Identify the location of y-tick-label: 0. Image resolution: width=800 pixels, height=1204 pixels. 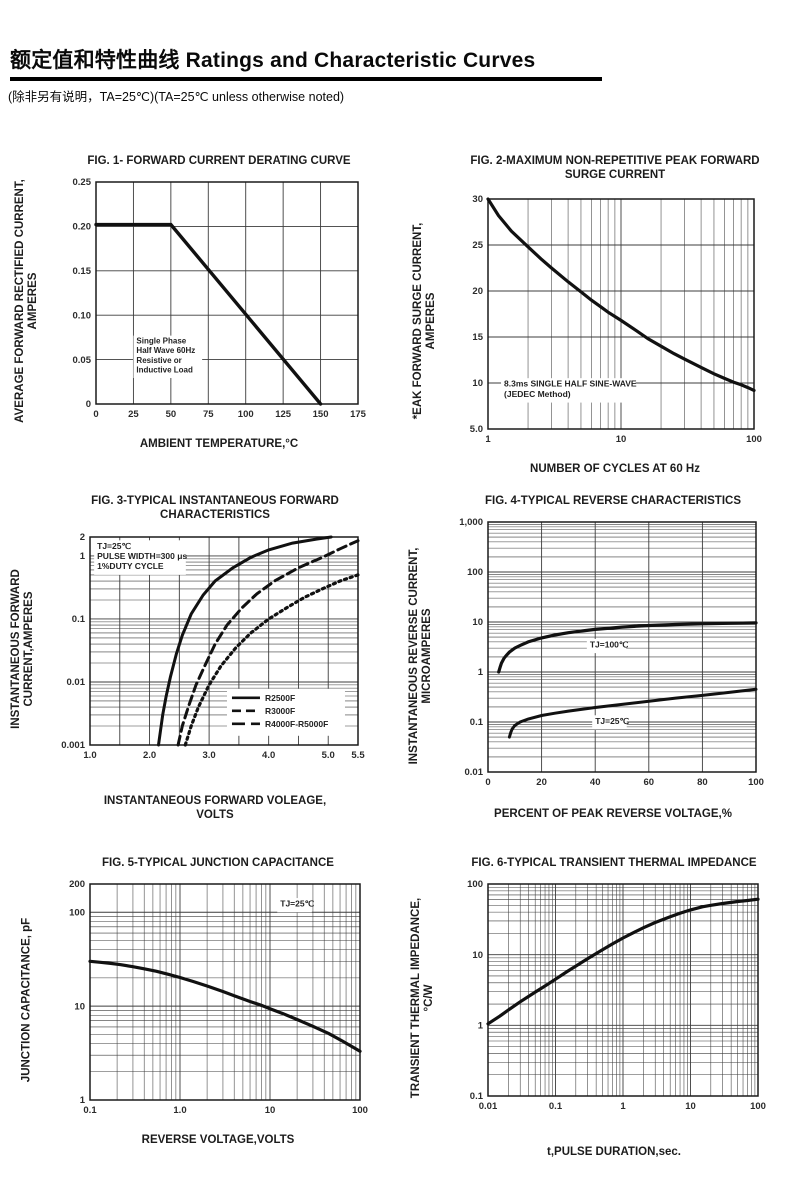
(88, 405).